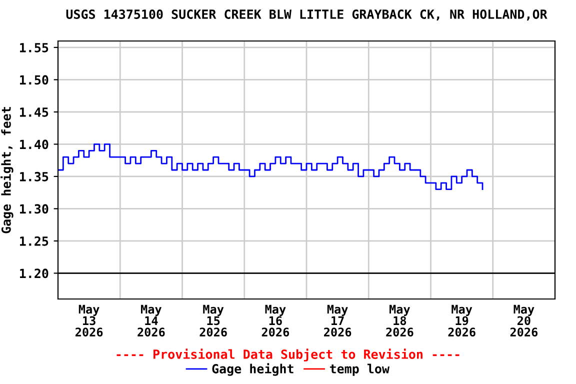  I want to click on y-tick-label: 1.40, so click(34, 145).